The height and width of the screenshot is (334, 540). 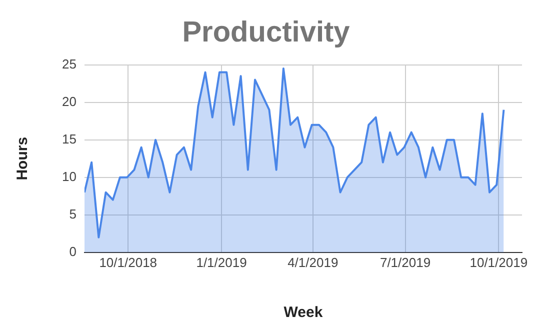 What do you see at coordinates (69, 101) in the screenshot?
I see `y-tick-label: 20` at bounding box center [69, 101].